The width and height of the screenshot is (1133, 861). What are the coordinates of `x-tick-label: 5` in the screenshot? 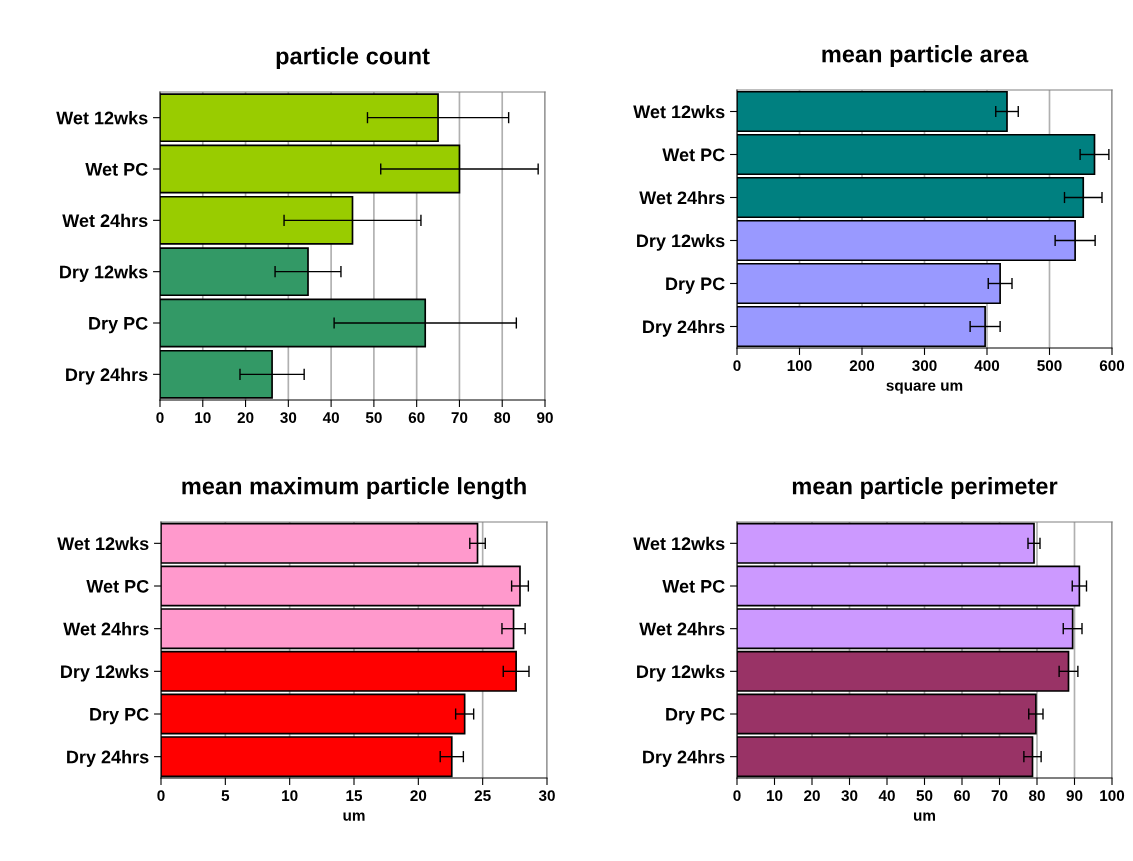 It's located at (225, 796).